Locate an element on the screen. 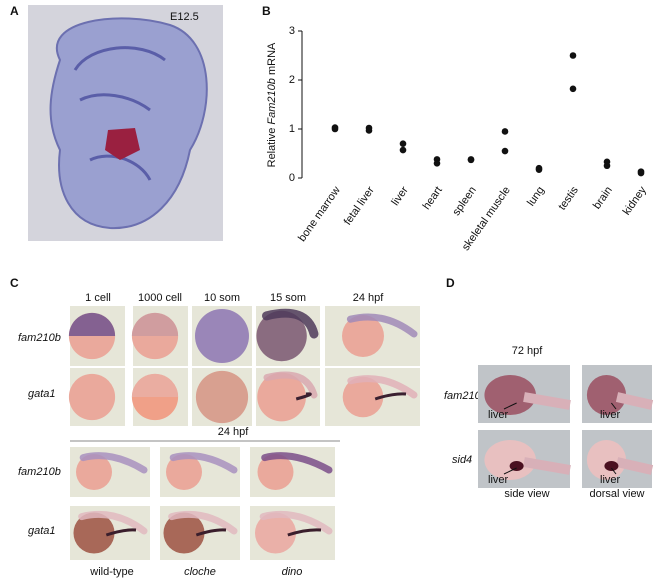 The height and width of the screenshot is (587, 660). panel-label: A is located at coordinates (14, 11).